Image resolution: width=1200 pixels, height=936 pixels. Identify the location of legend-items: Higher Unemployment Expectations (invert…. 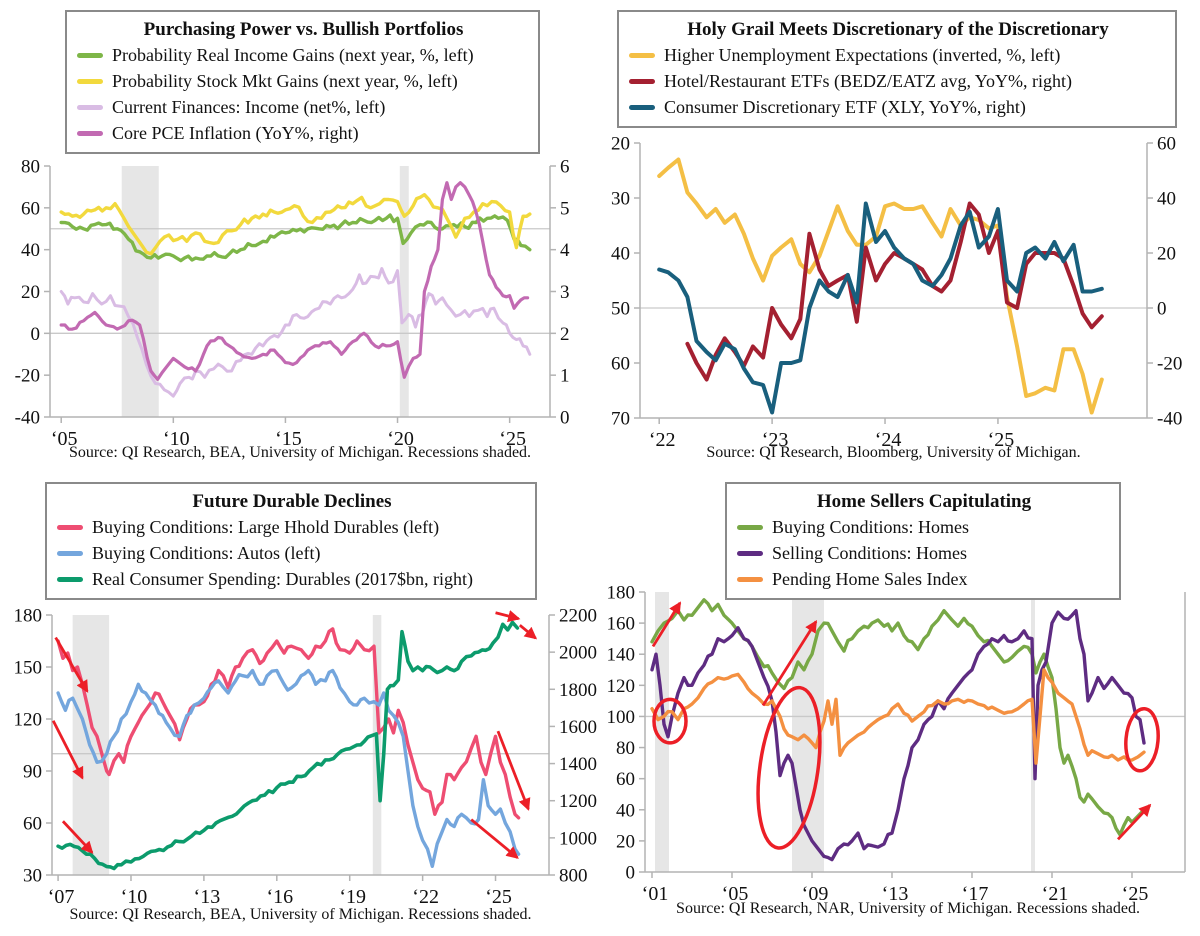
(898, 81).